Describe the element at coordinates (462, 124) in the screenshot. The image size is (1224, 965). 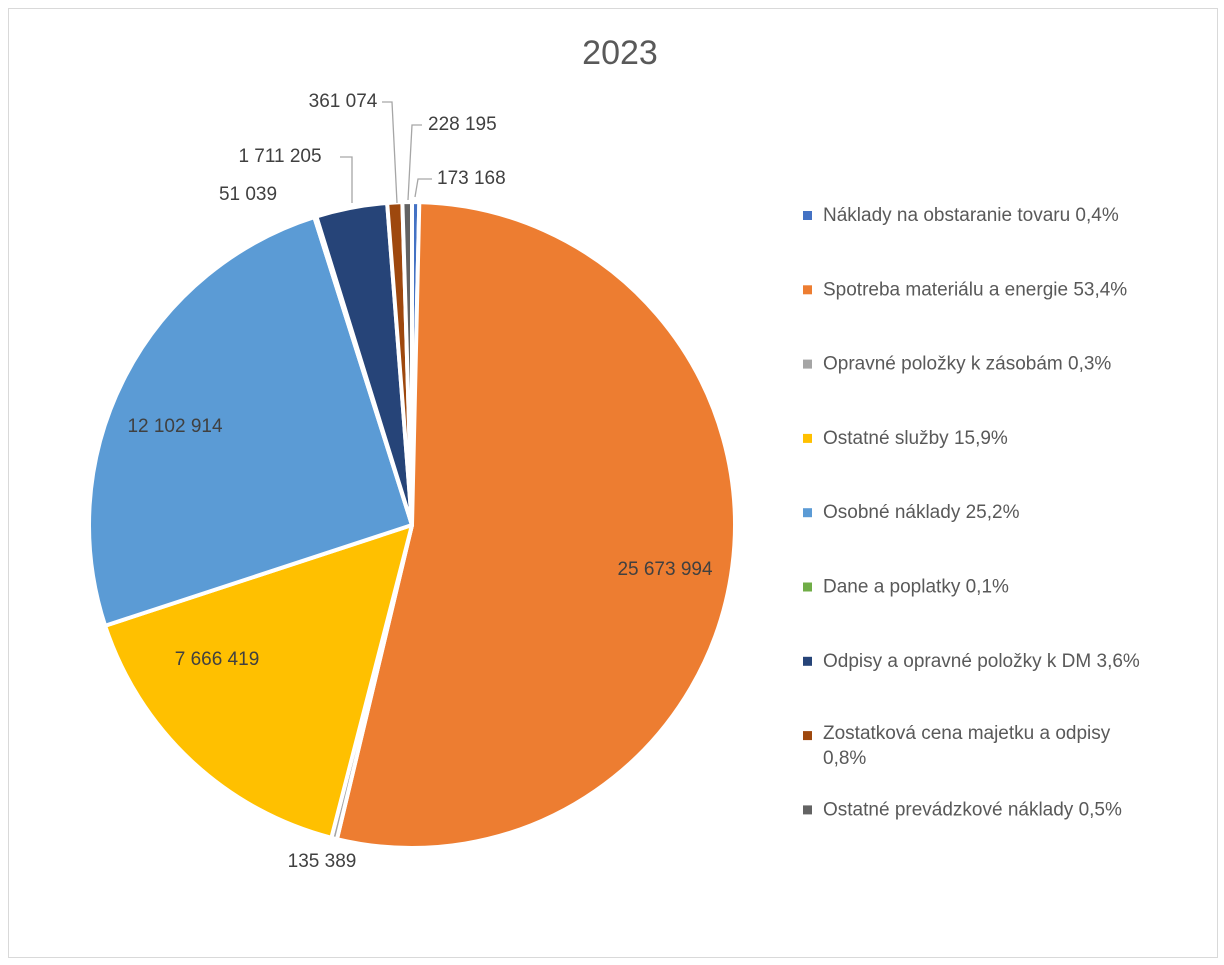
I see `data-label-ostatne-prevadzkove-naklady: 228 195` at that location.